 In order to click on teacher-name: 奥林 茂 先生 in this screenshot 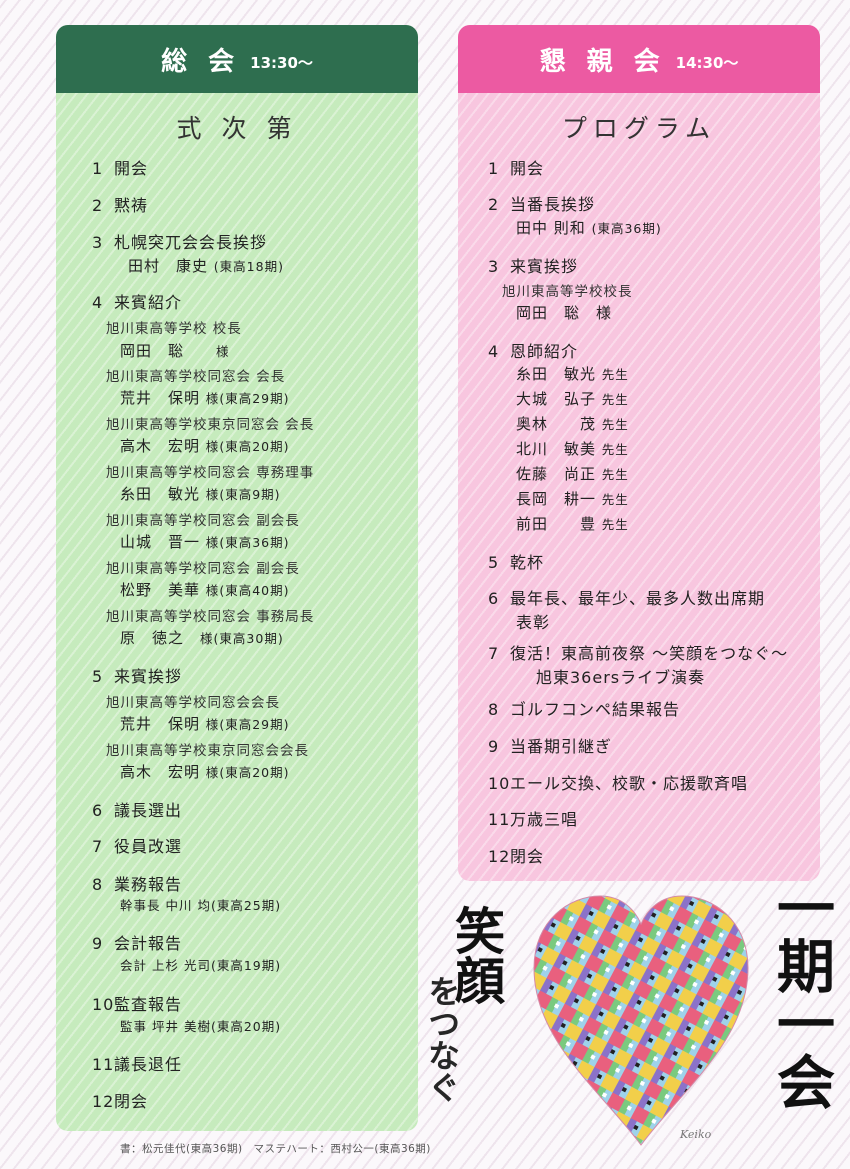, I will do `click(572, 424)`.